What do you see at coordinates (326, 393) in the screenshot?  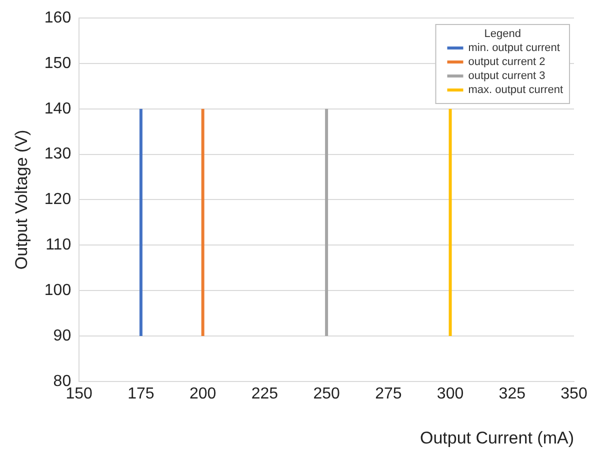 I see `x-tick-label: 250` at bounding box center [326, 393].